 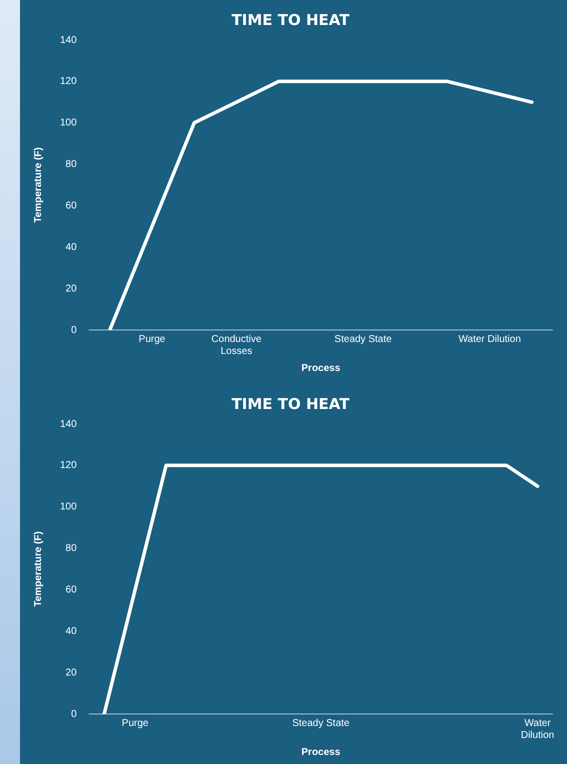 What do you see at coordinates (236, 345) in the screenshot?
I see `x-tick-label: Conductive Losses` at bounding box center [236, 345].